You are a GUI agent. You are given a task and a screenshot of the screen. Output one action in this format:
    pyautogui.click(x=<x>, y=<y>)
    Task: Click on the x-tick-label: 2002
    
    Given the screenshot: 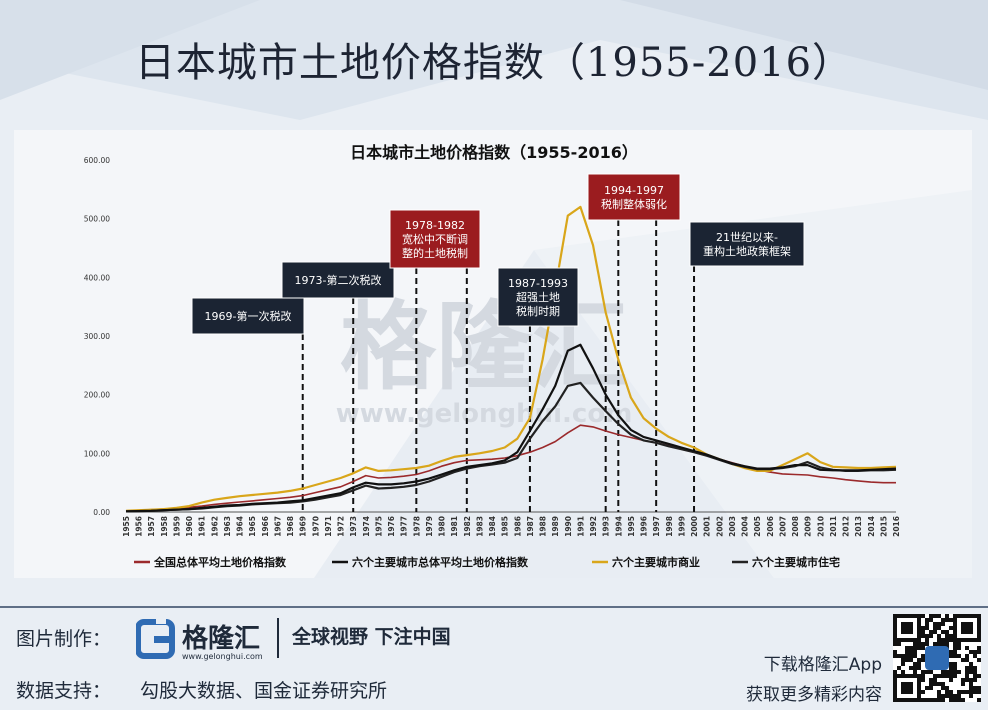 What is the action you would take?
    pyautogui.click(x=719, y=526)
    